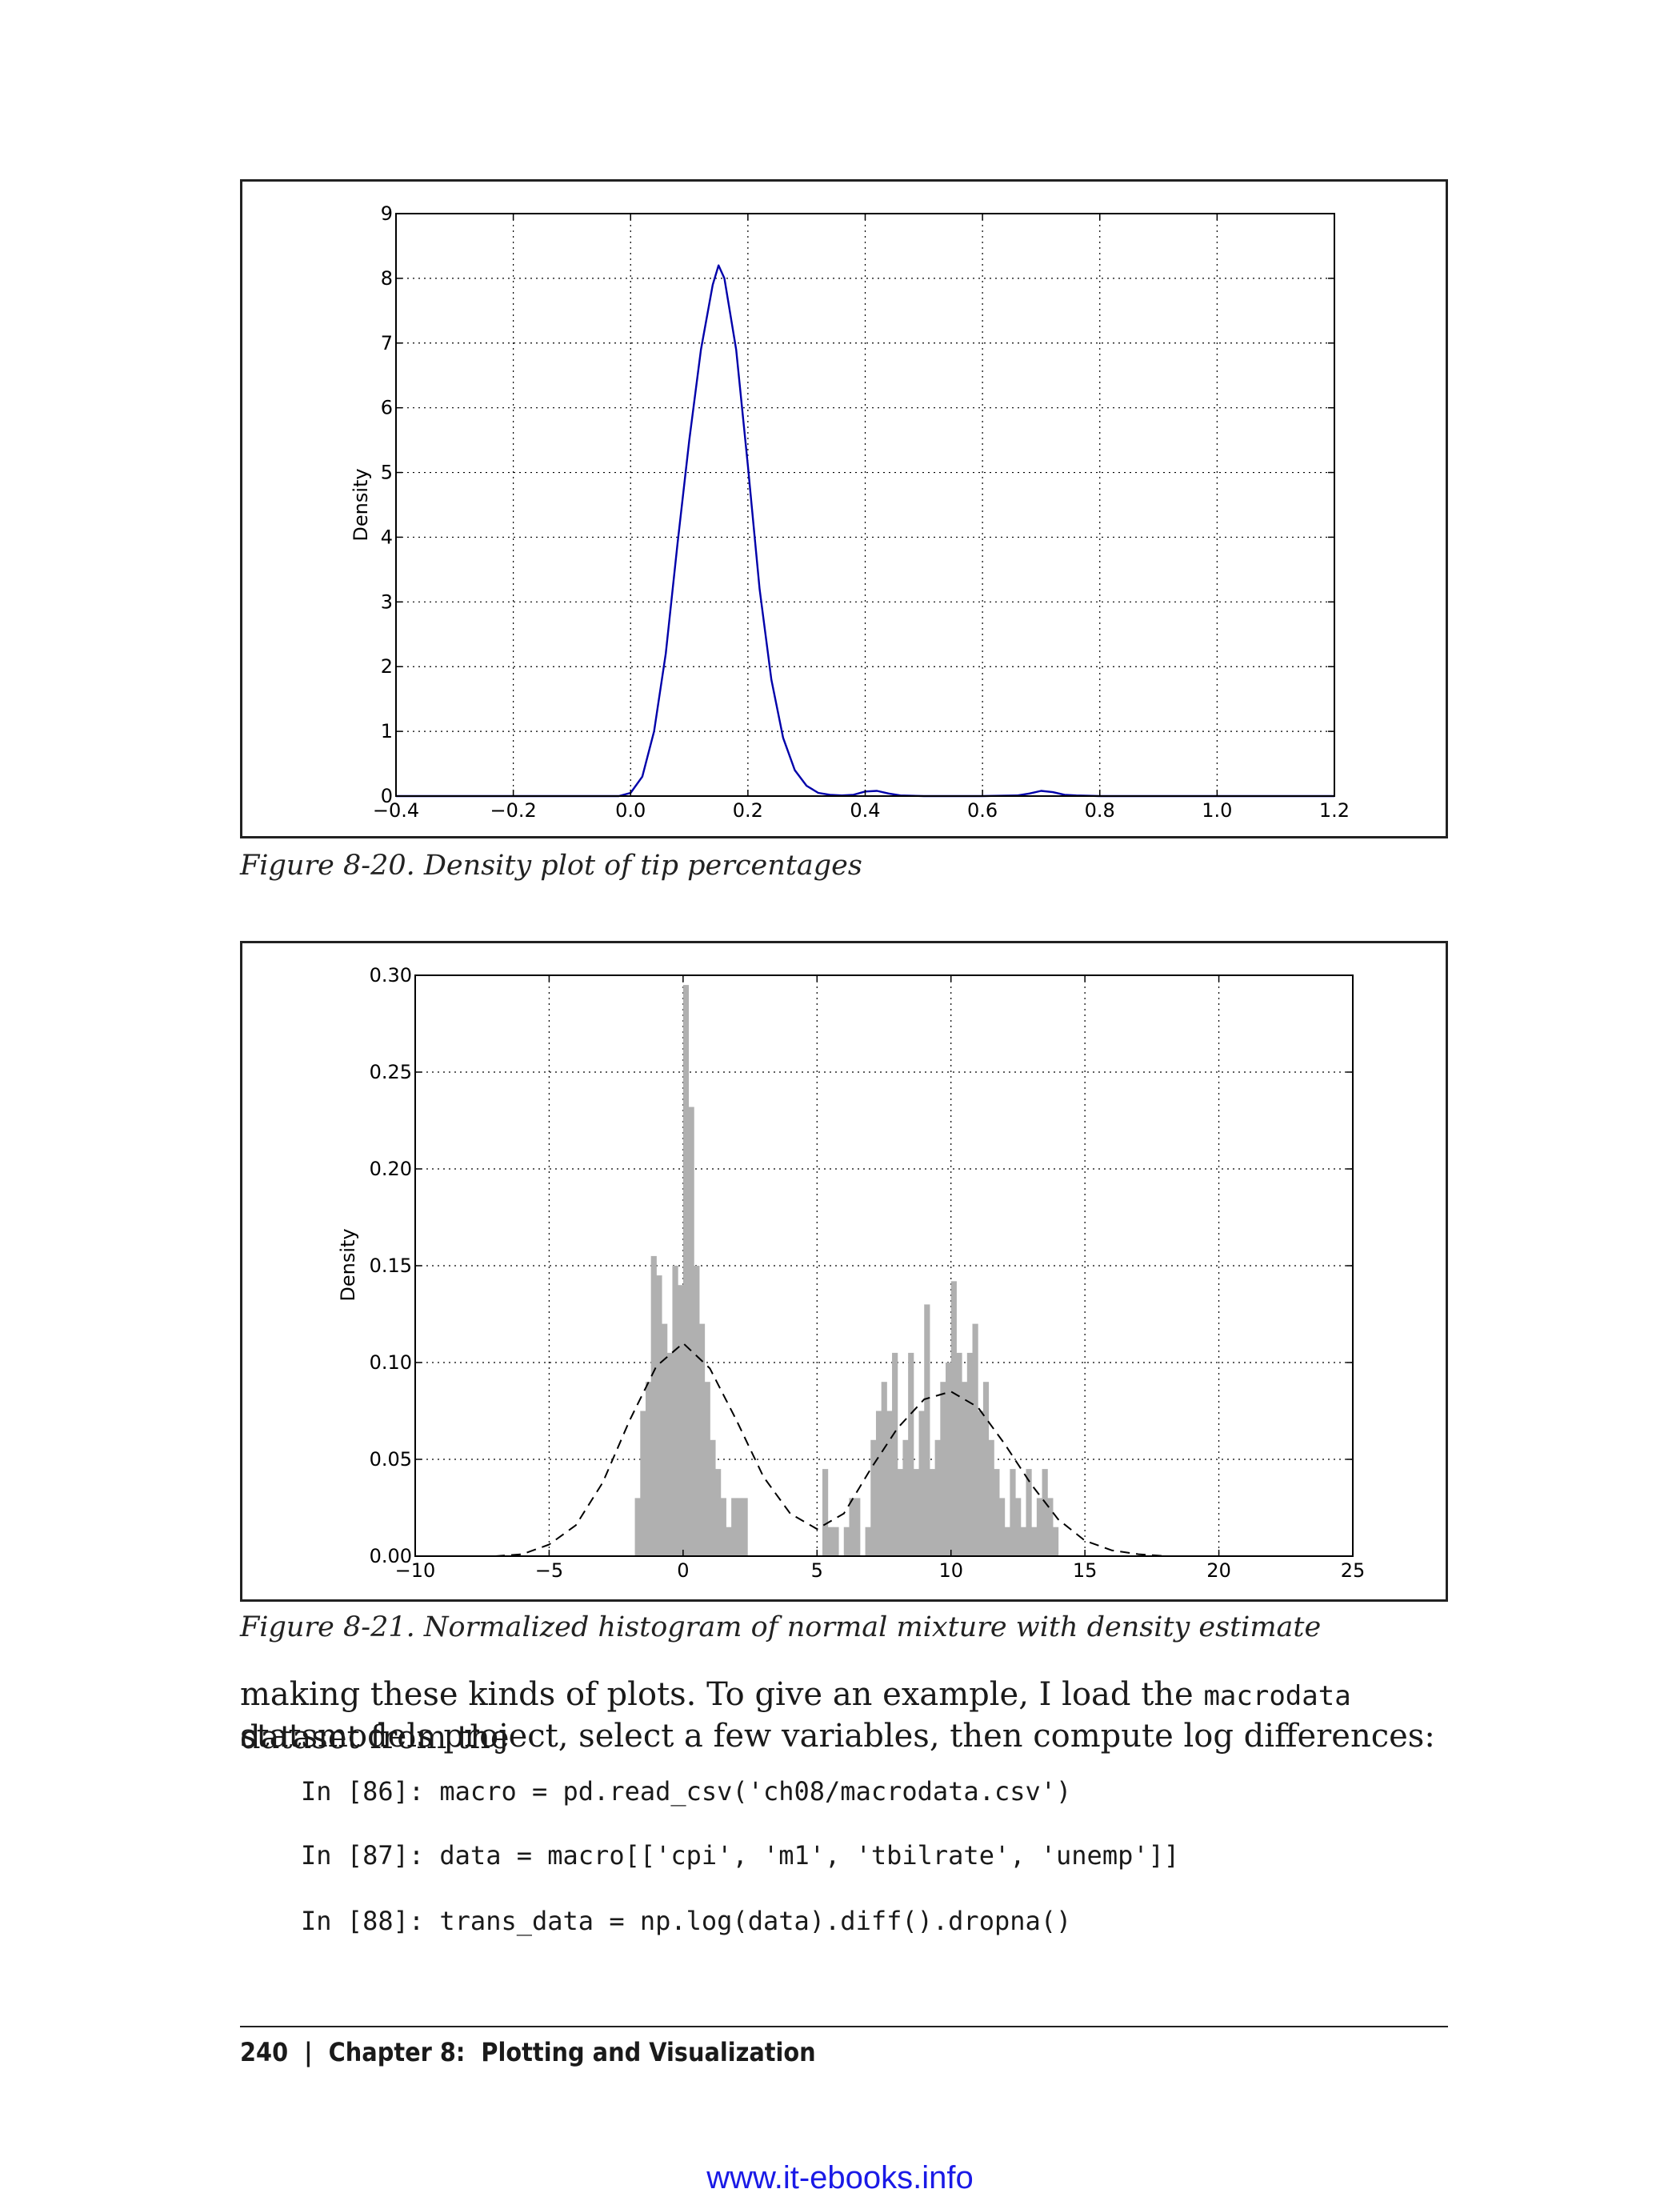 The image size is (1680, 2205). What do you see at coordinates (1218, 1570) in the screenshot?
I see `x-tick-label: 20` at bounding box center [1218, 1570].